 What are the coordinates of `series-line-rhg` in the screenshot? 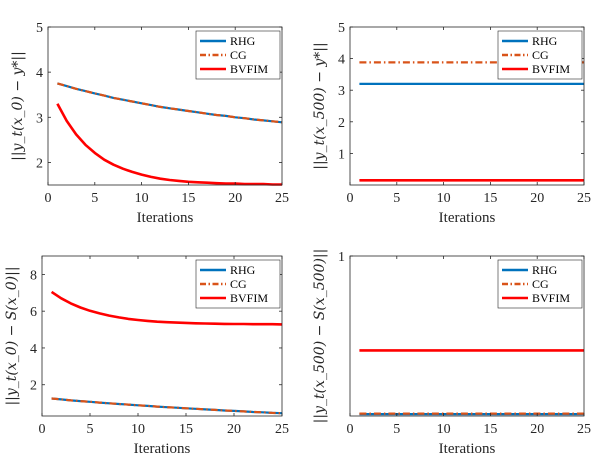 It's located at (170, 103).